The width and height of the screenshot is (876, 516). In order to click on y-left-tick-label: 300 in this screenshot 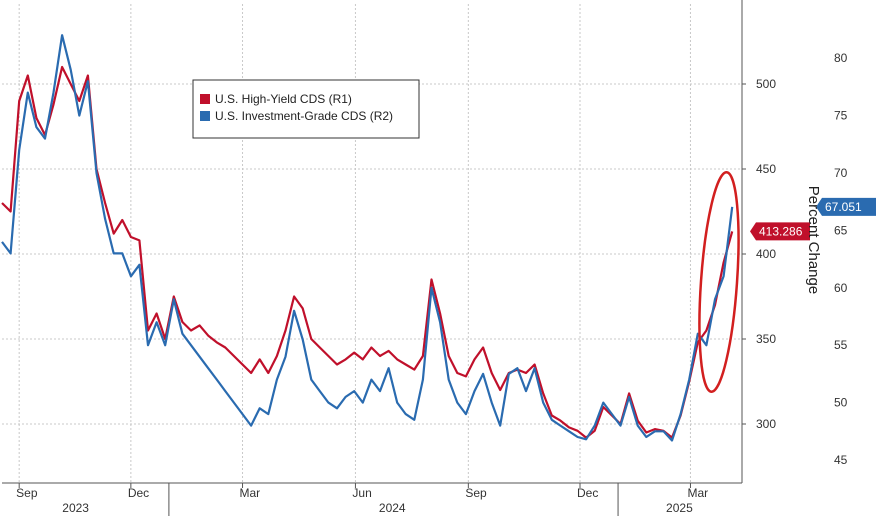, I will do `click(766, 424)`.